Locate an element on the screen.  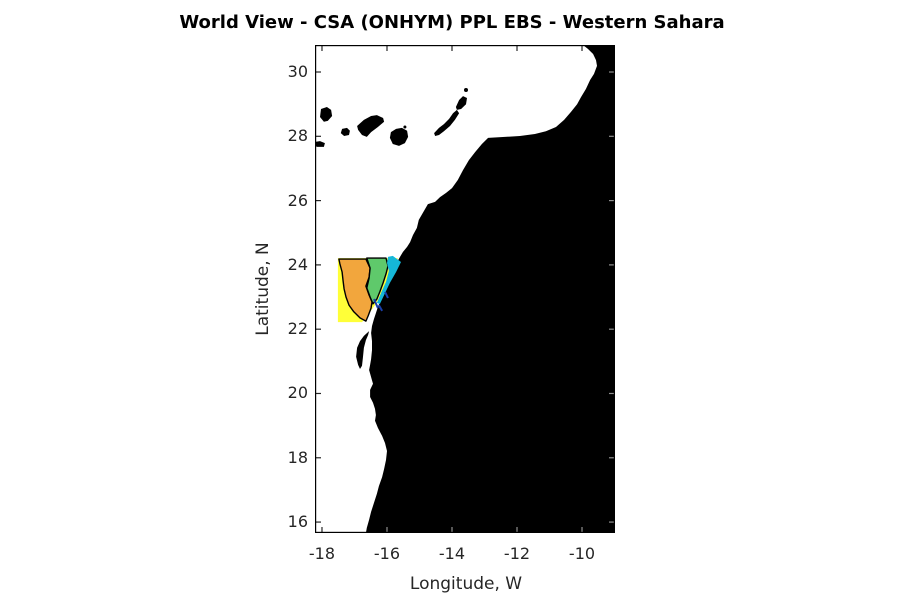
island-el-hierro is located at coordinates (320, 144).